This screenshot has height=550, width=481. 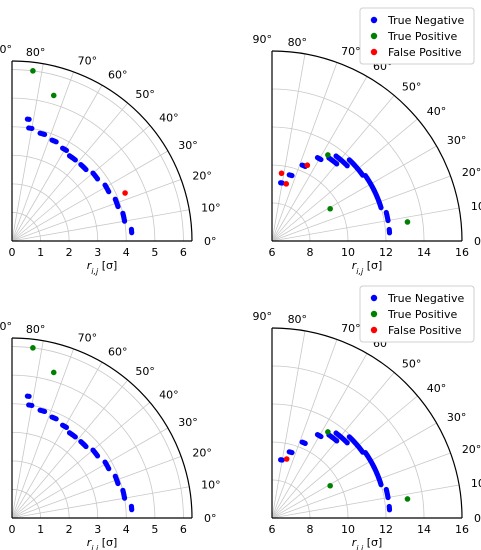 What do you see at coordinates (69, 252) in the screenshot?
I see `r-tick-label: 2` at bounding box center [69, 252].